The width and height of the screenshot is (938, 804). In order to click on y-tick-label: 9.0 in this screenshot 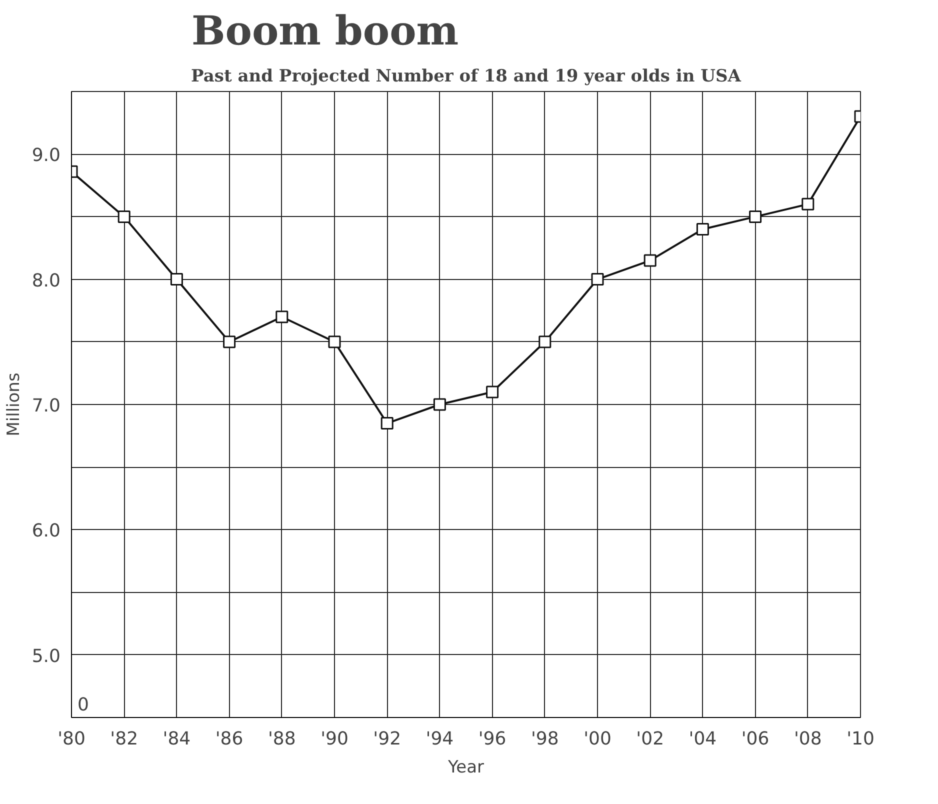, I will do `click(46, 155)`.